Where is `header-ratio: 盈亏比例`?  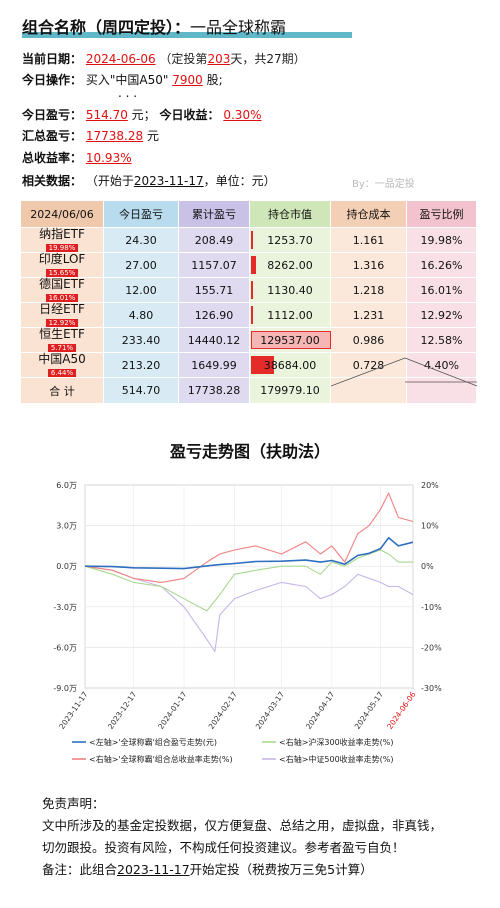
header-ratio: 盈亏比例 is located at coordinates (441, 214).